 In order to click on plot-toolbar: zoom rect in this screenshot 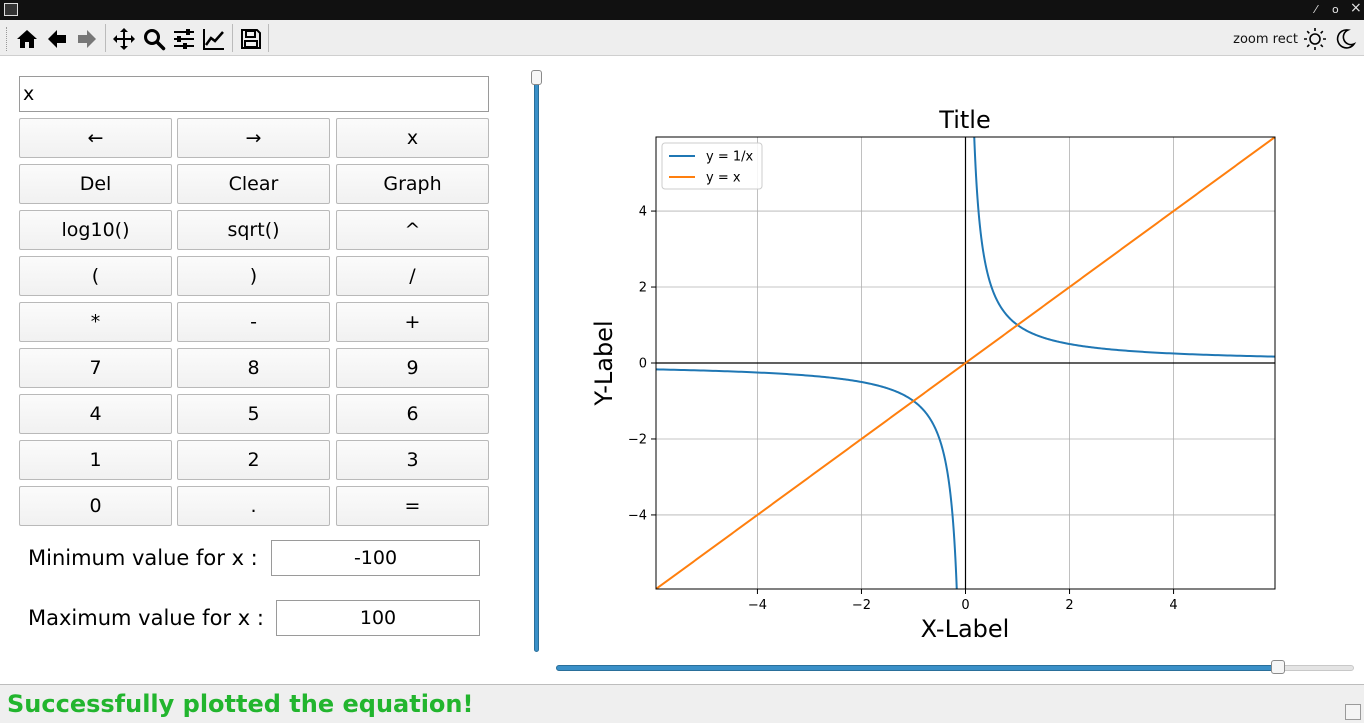, I will do `click(682, 38)`.